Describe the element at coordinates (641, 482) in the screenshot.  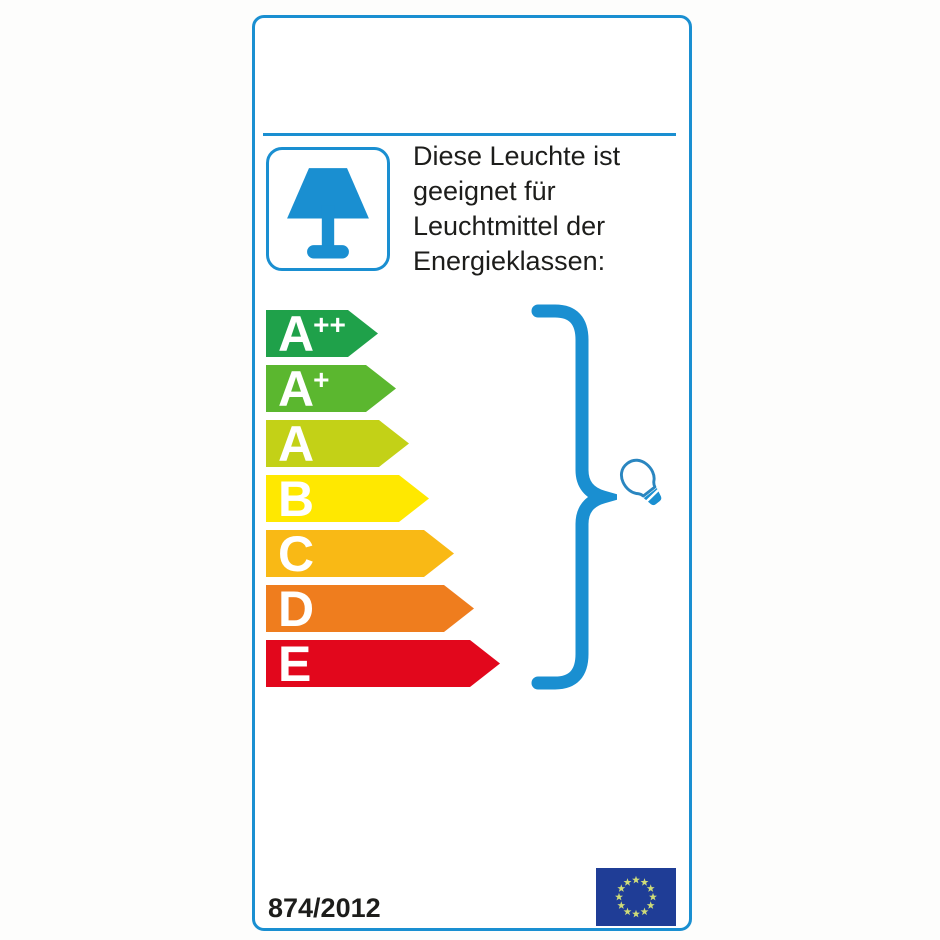
I see `light-bulb-icon` at that location.